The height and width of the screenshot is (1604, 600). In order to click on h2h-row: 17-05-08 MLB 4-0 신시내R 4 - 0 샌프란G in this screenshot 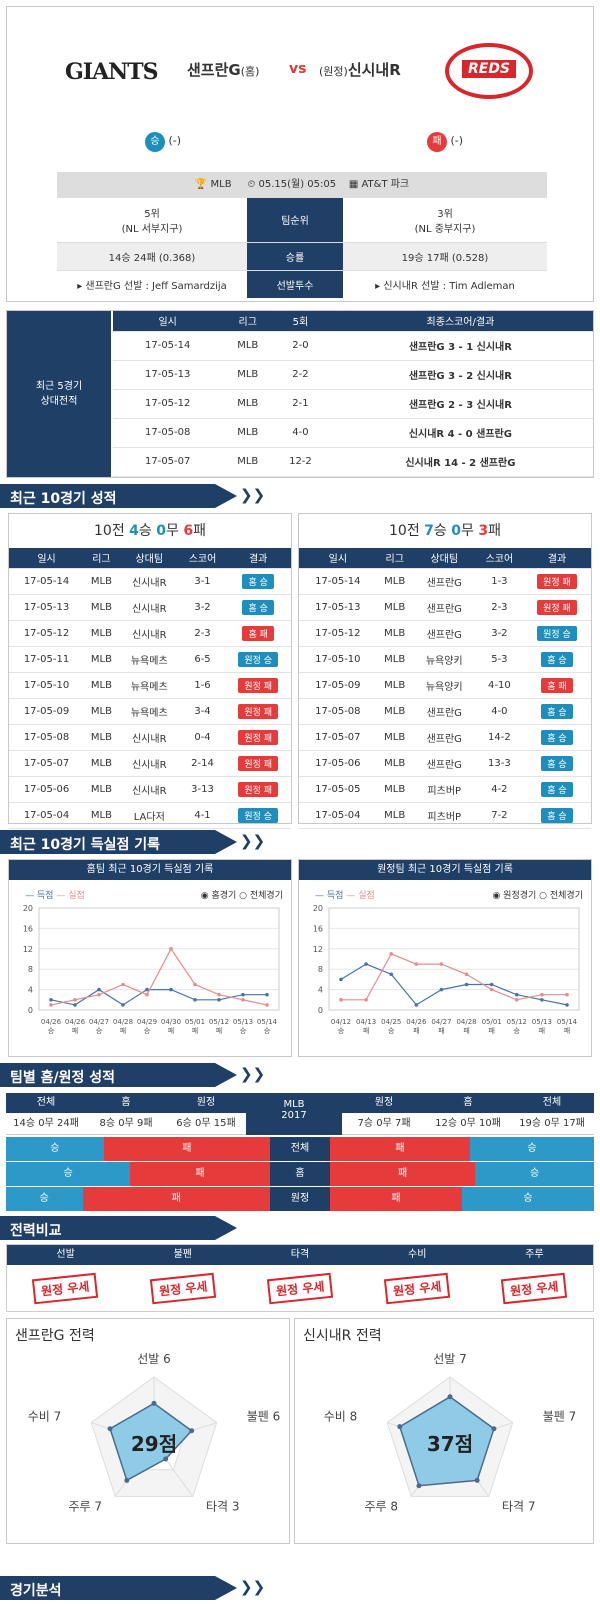, I will do `click(353, 433)`.